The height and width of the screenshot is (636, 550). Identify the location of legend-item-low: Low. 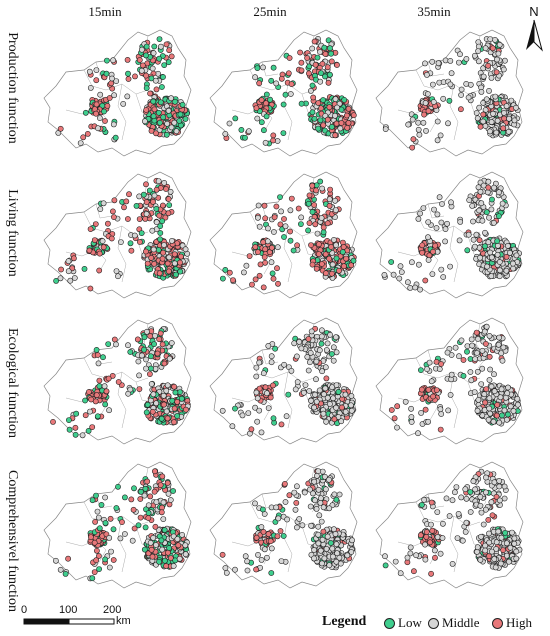
(403, 623).